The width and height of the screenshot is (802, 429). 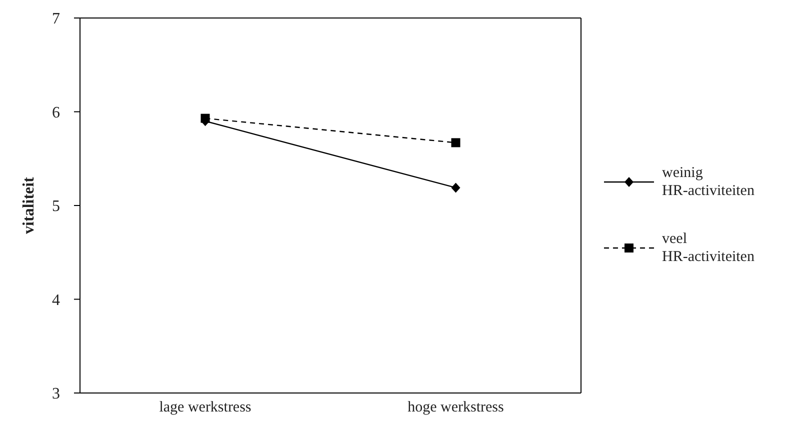 I want to click on y-tick-label: 7, so click(x=56, y=19).